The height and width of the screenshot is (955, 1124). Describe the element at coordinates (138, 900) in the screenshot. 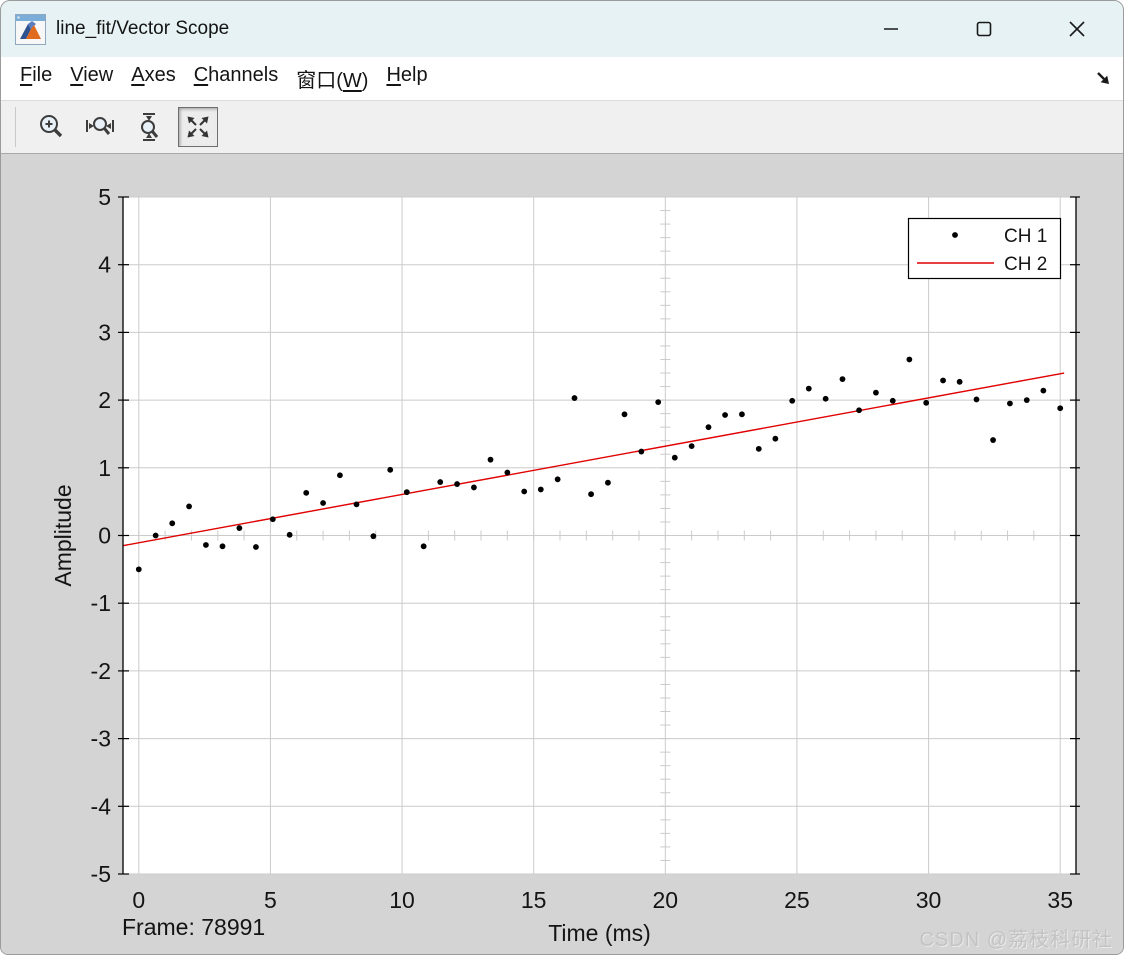

I see `x-tick-label: 0` at that location.